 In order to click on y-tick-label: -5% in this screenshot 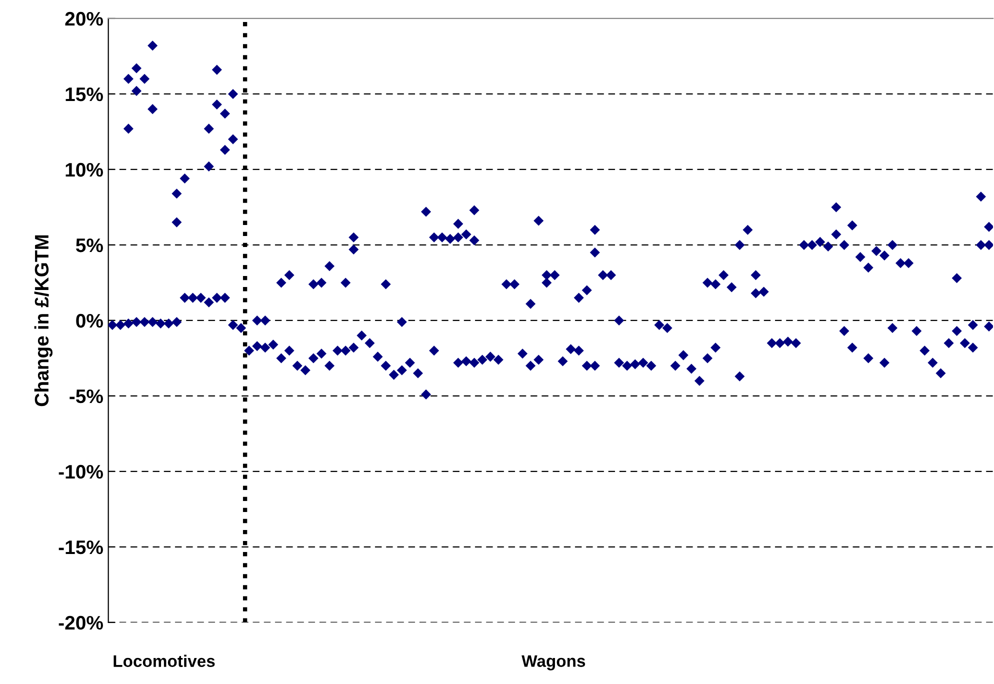, I will do `click(86, 396)`.